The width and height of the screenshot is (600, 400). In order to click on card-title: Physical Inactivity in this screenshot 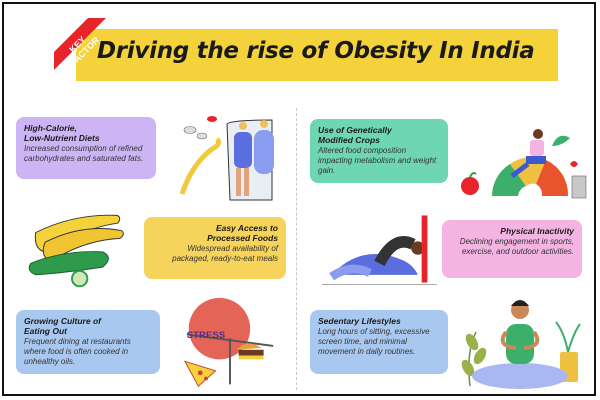, I will do `click(537, 231)`.